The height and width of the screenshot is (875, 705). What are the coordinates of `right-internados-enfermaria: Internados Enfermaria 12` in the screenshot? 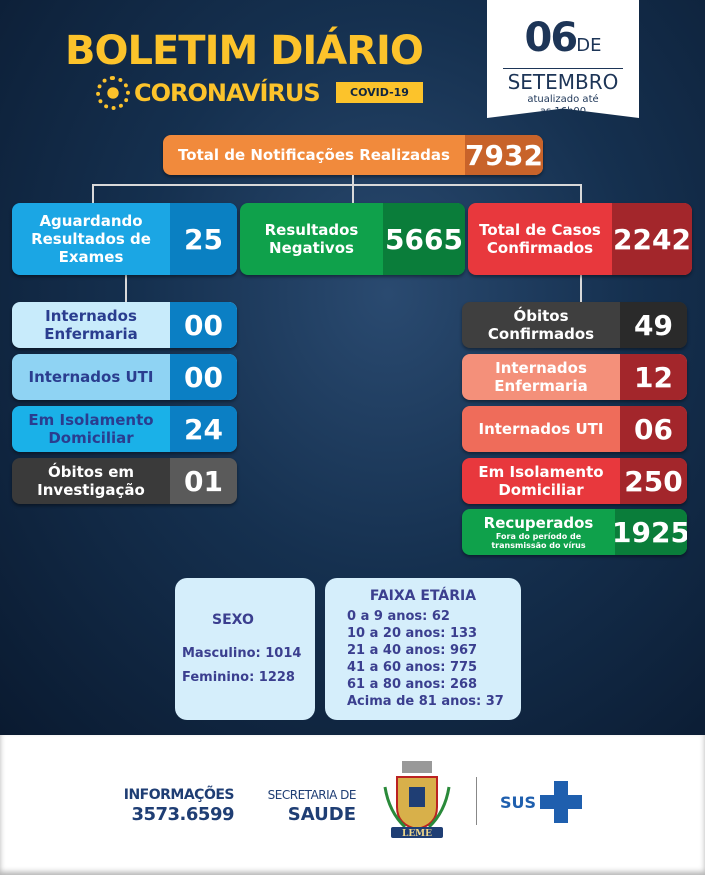 It's located at (574, 377).